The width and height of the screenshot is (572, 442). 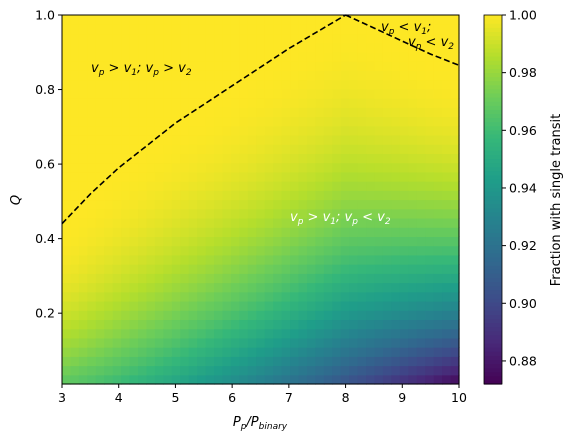 I want to click on x-tick-label: 3, so click(x=62, y=397).